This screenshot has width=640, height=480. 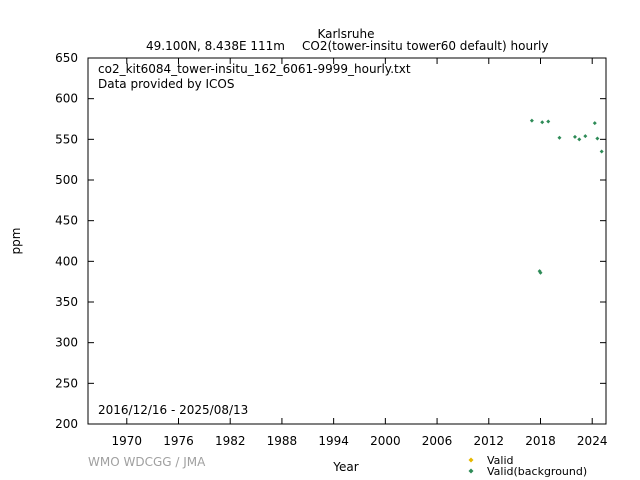 I want to click on y-tick-label: 500, so click(x=66, y=180).